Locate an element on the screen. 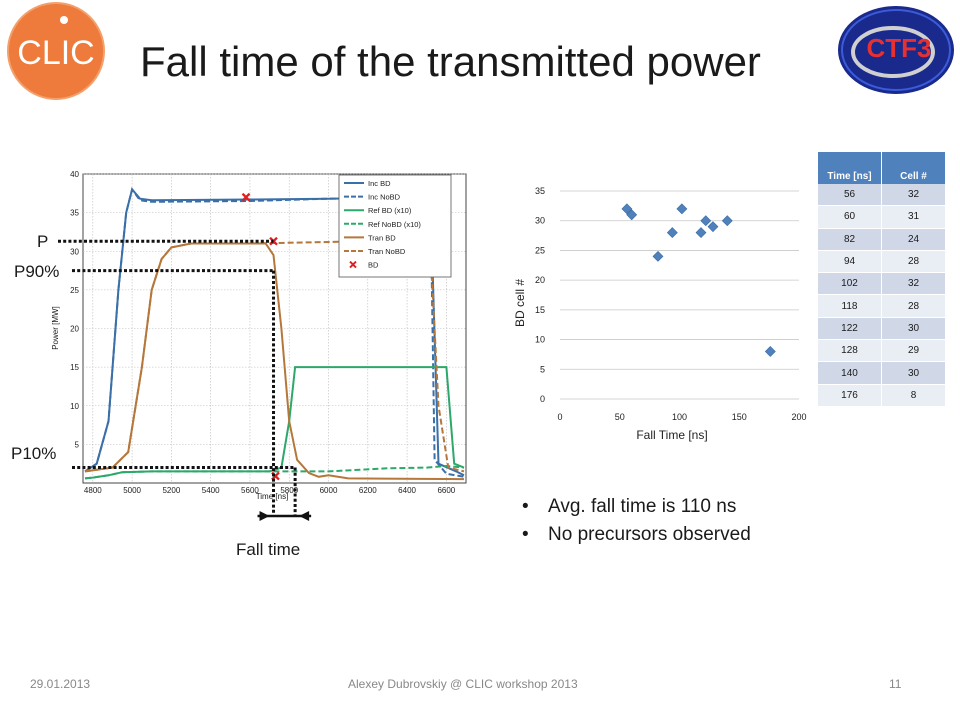 The height and width of the screenshot is (720, 960). scatter-points is located at coordinates (698, 280).